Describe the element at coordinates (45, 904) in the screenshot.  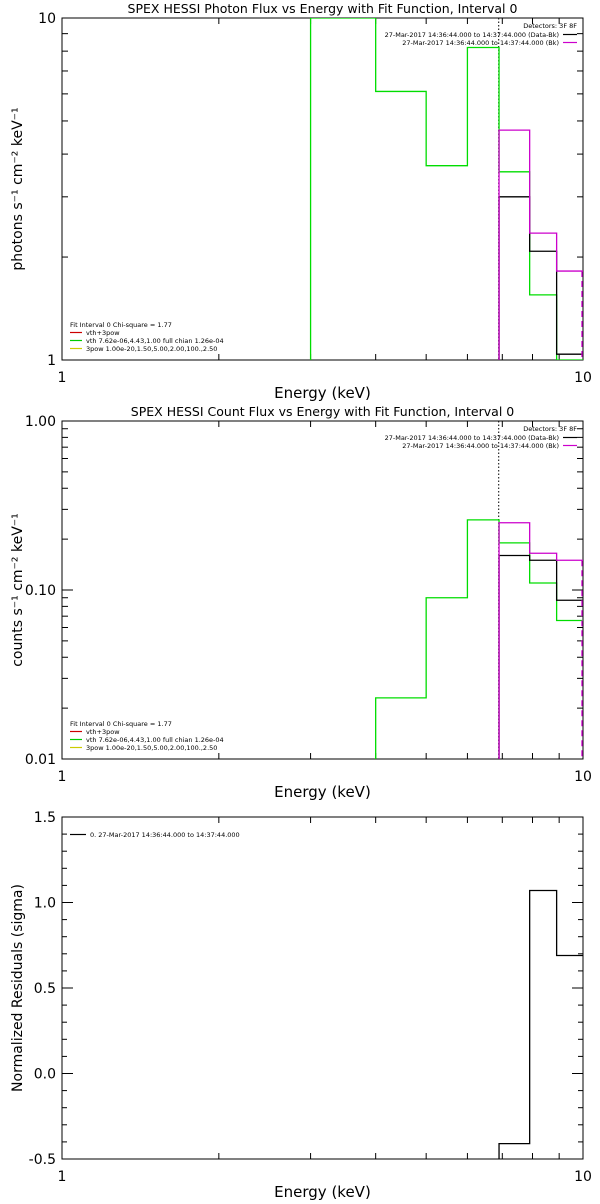
I see `y-tick-label: 1.0` at that location.